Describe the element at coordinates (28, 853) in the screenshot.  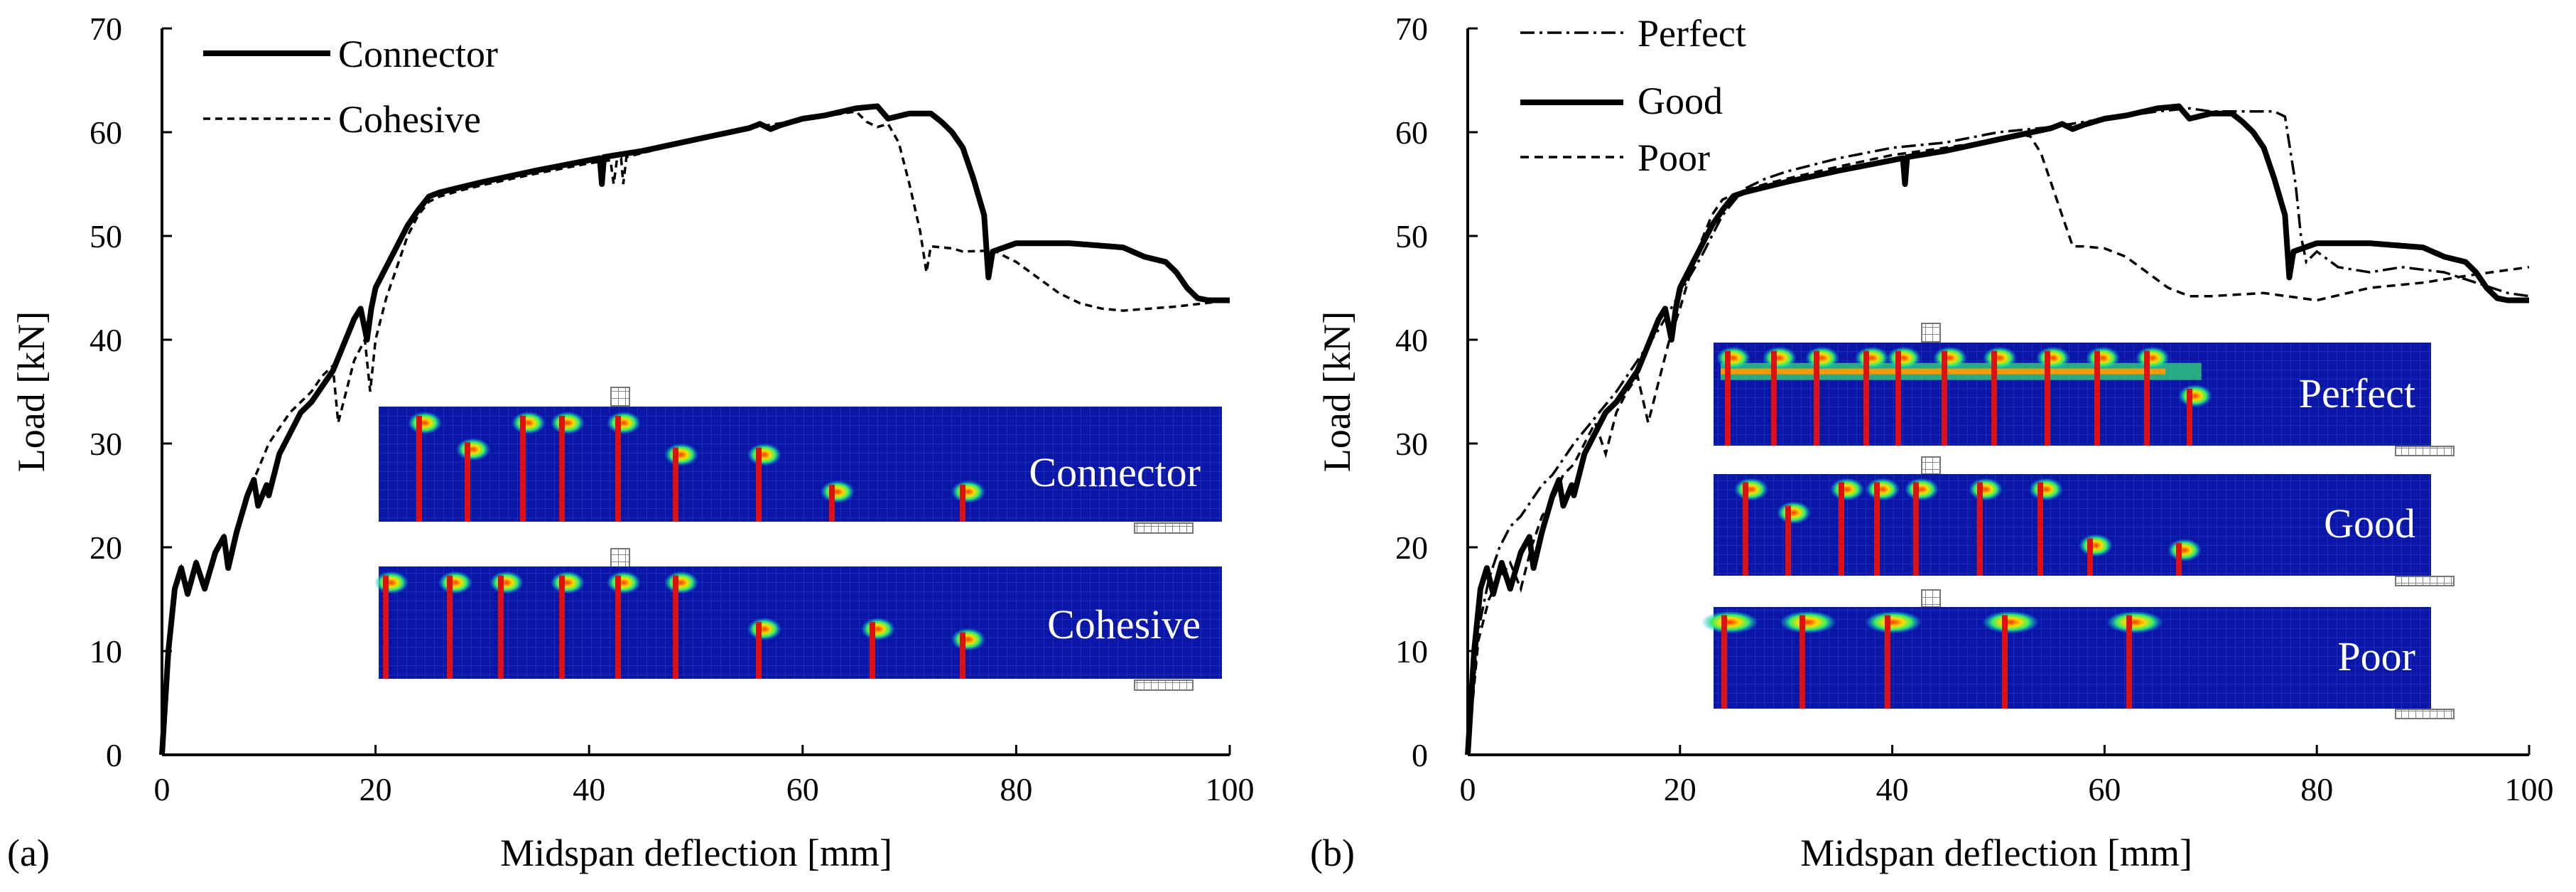
I see `panel-label: (a)` at that location.